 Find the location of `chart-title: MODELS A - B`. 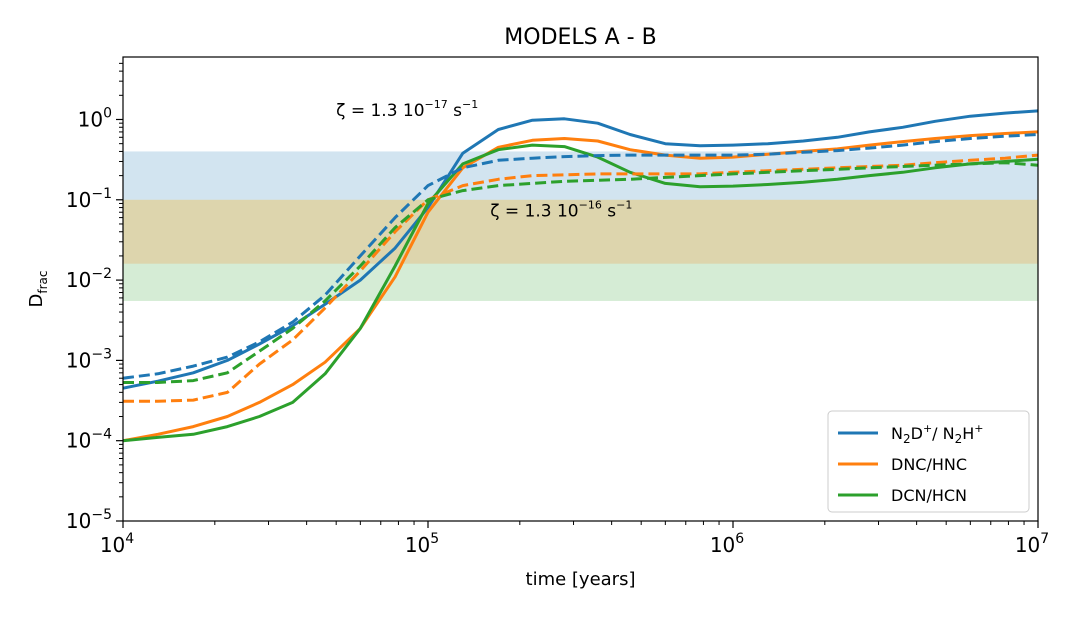

chart-title: MODELS A - B is located at coordinates (580, 37).